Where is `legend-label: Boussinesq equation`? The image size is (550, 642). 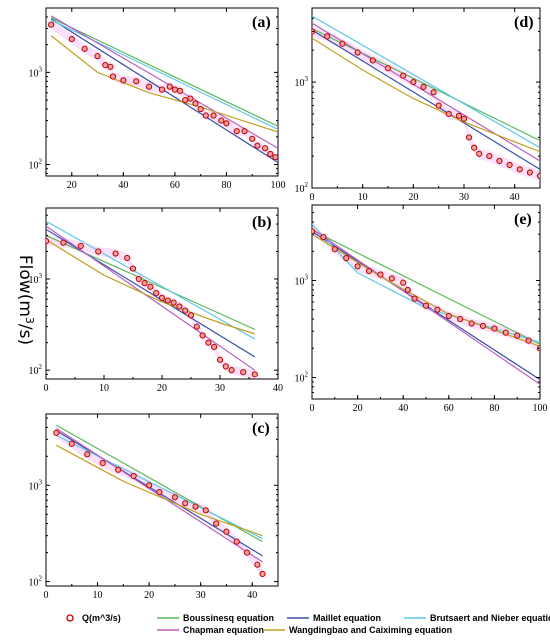 legend-label: Boussinesq equation is located at coordinates (228, 618).